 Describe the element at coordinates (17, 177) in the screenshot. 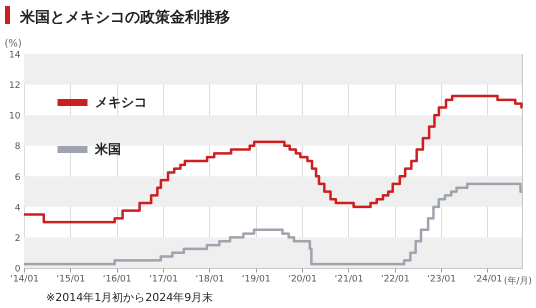

I see `y-tick-label: 6` at that location.